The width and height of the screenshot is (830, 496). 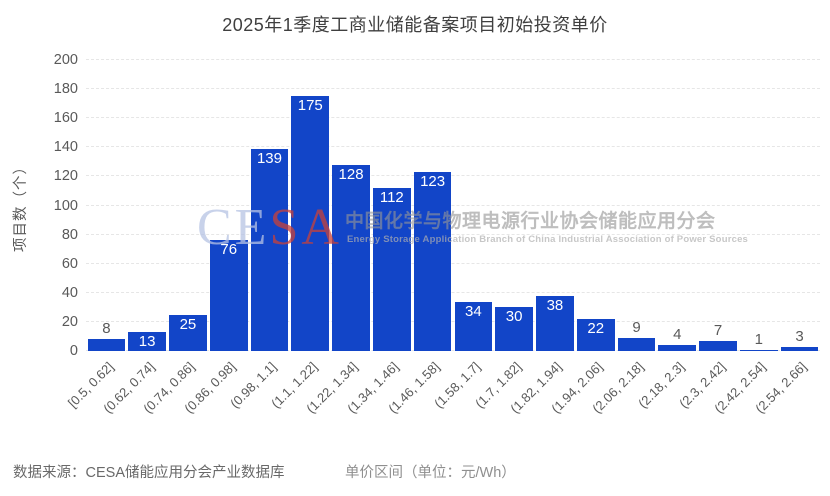 I want to click on bar-value-label: 76, so click(x=229, y=250).